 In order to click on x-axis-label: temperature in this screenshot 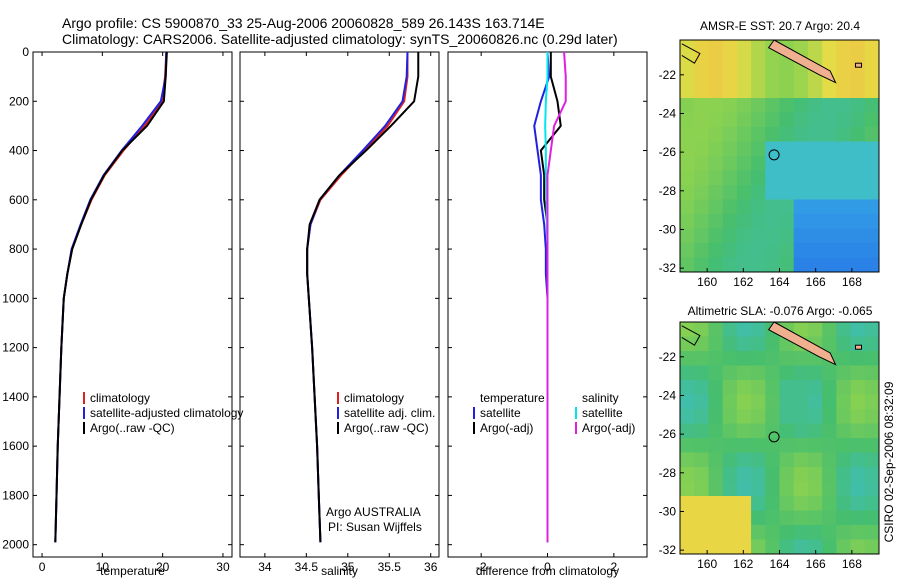, I will do `click(132, 571)`.